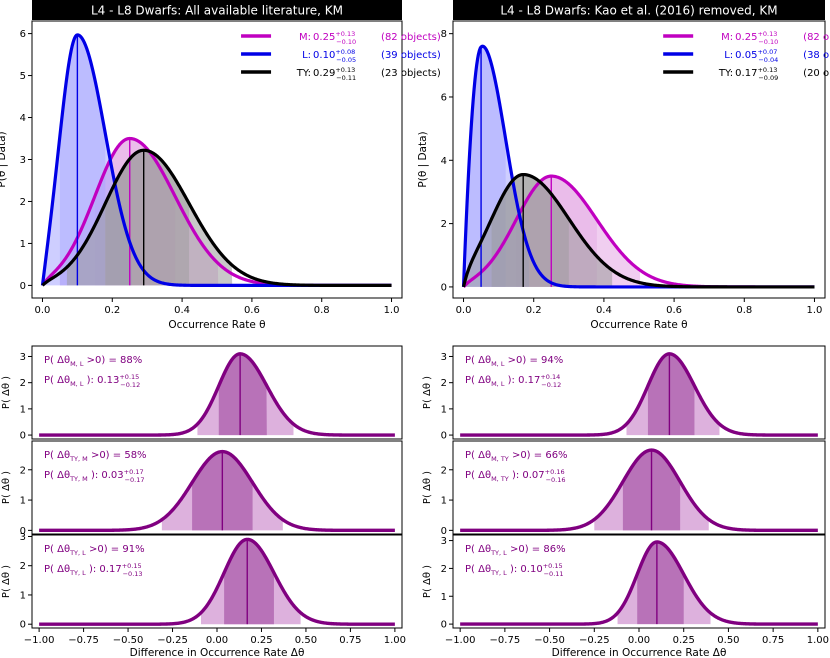 This screenshot has height=658, width=830. What do you see at coordinates (556, 480) in the screenshot?
I see `annotation-minus: −0.16` at bounding box center [556, 480].